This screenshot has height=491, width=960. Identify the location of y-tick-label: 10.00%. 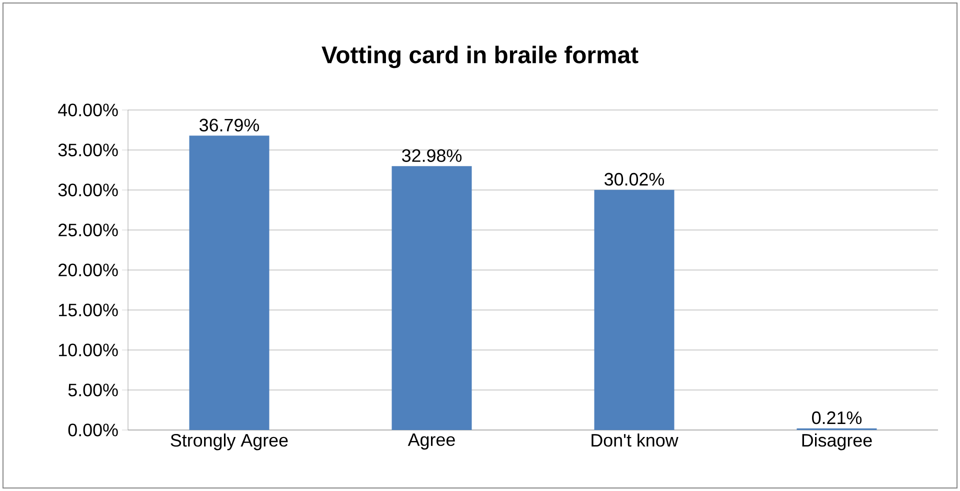
(88, 350).